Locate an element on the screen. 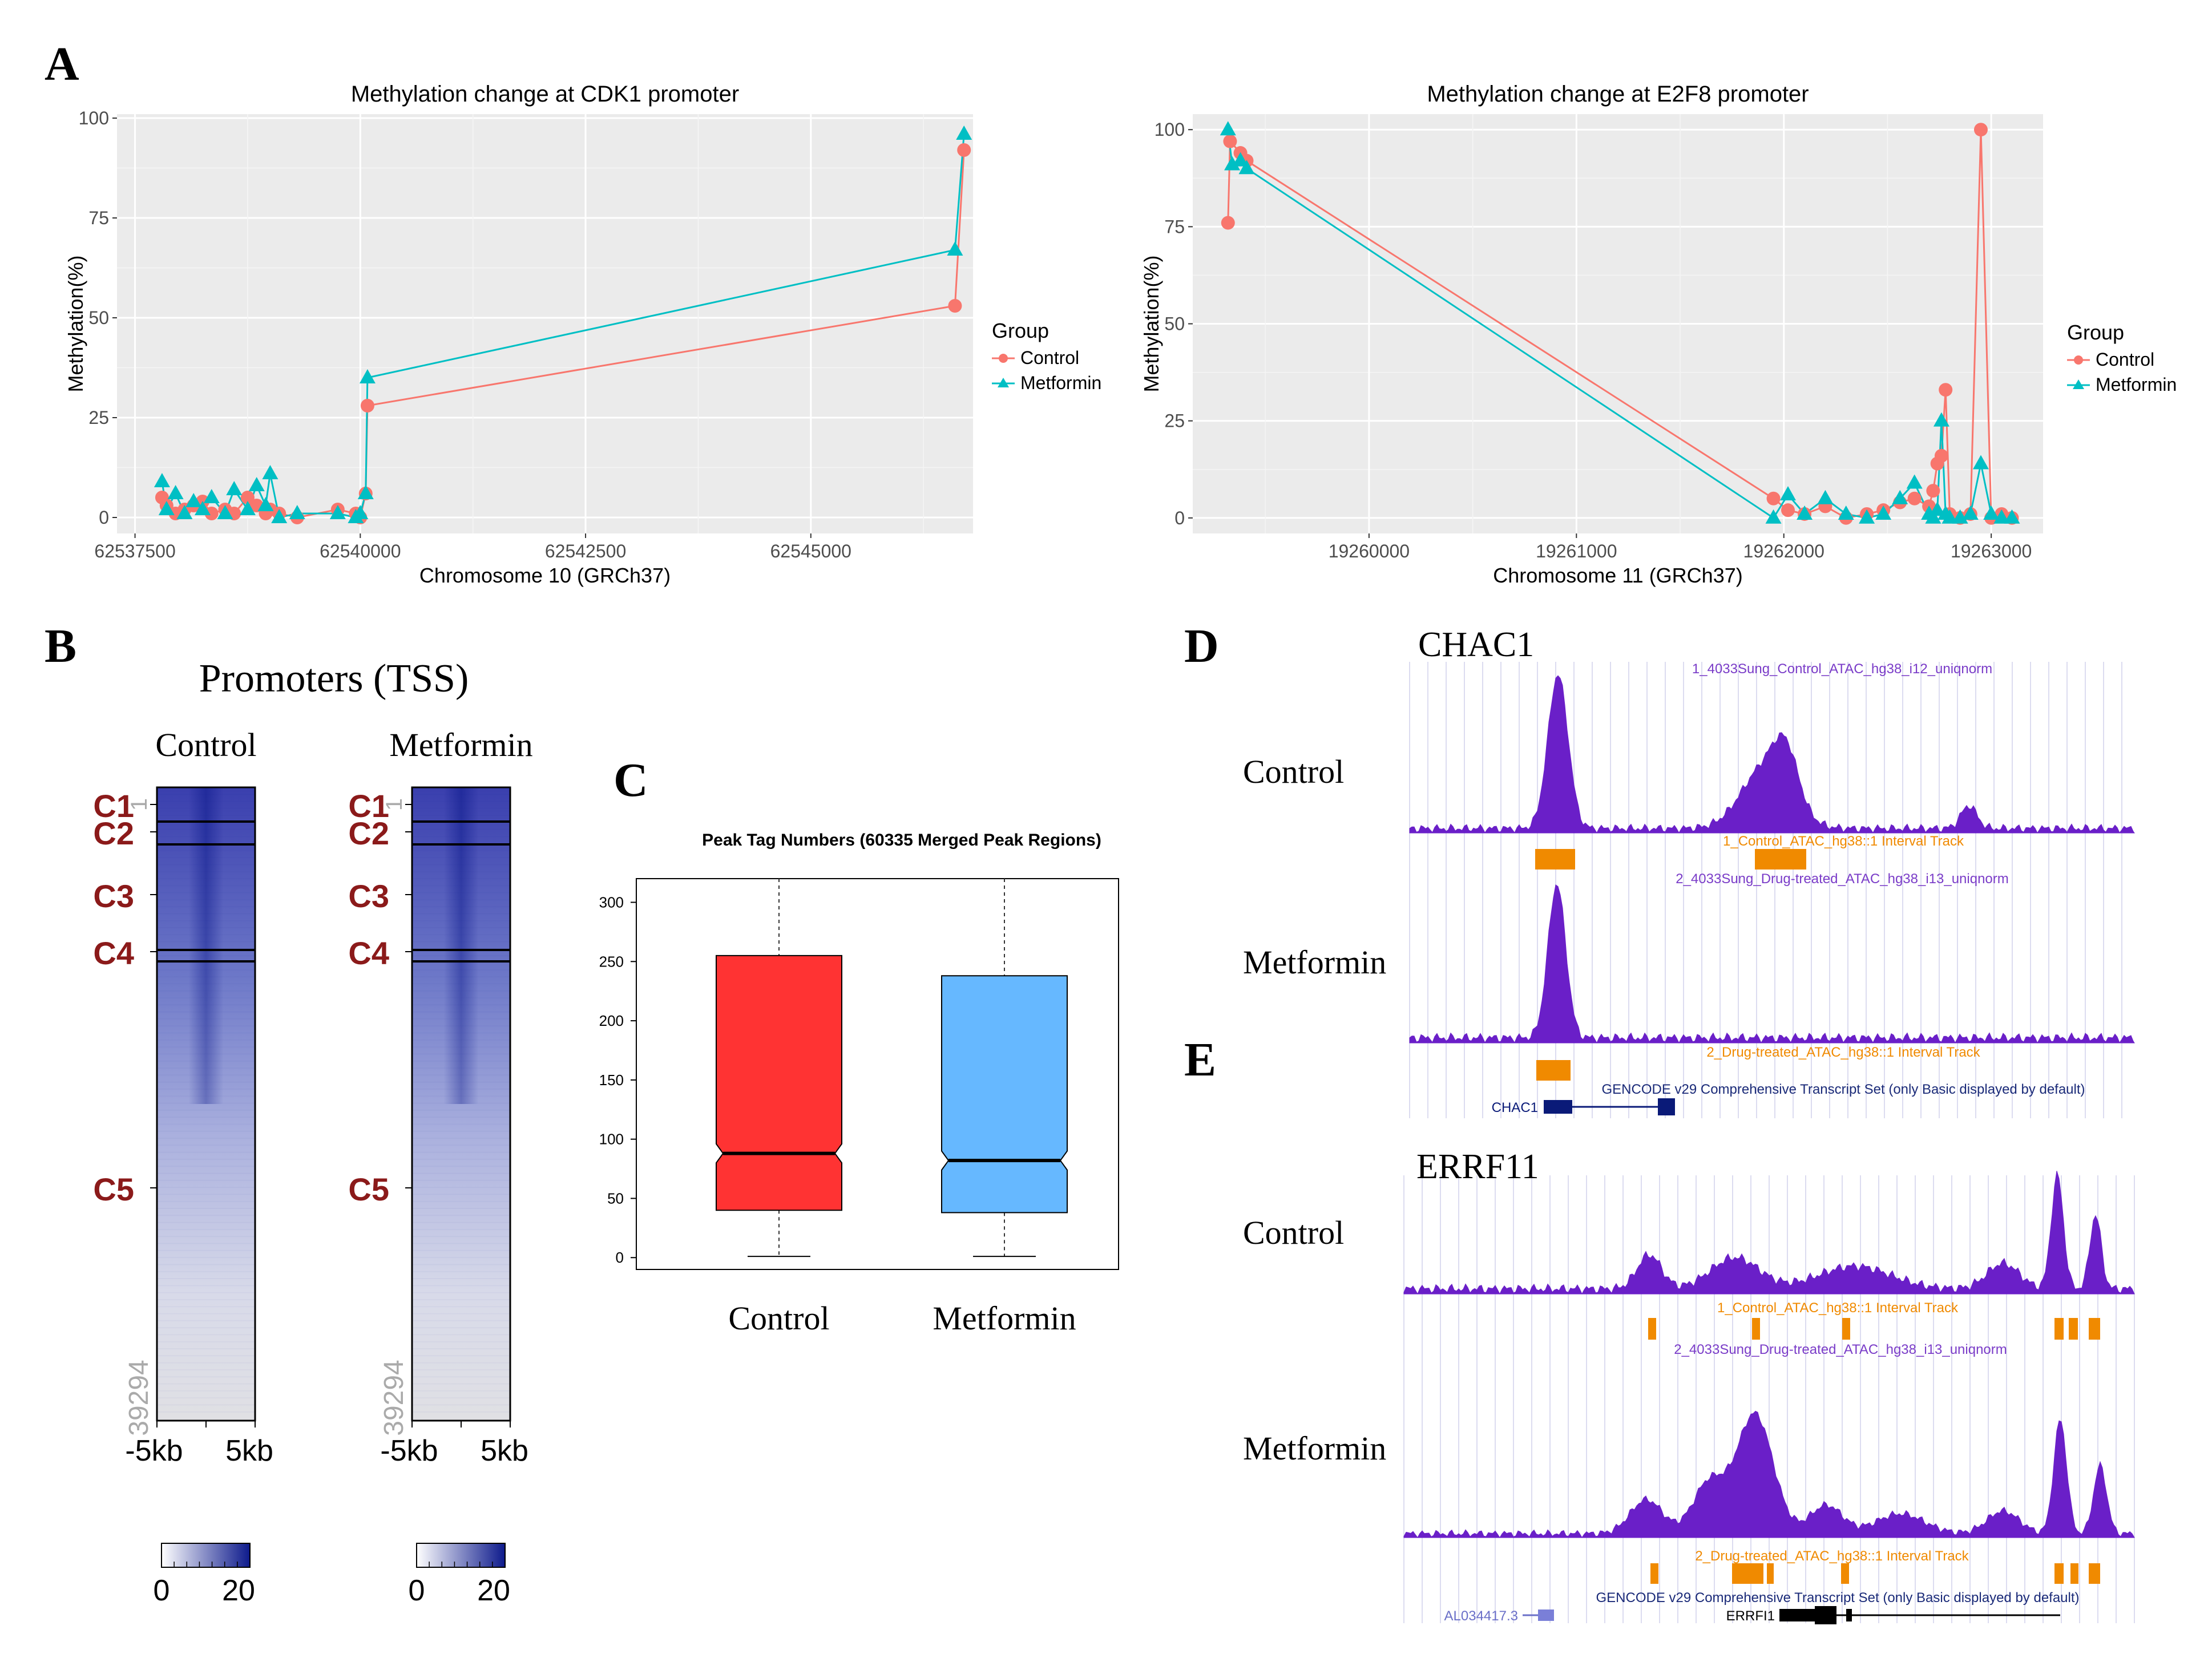 The height and width of the screenshot is (1654, 2212). panel-letter-d: D is located at coordinates (1201, 646).